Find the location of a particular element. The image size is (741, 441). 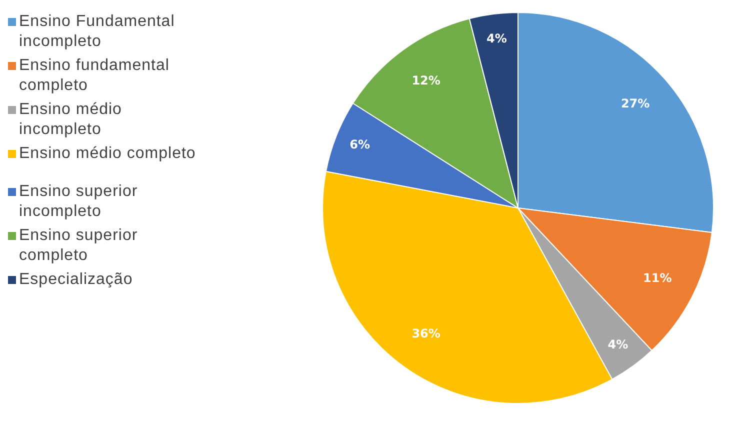

data-label: 12% is located at coordinates (426, 81).